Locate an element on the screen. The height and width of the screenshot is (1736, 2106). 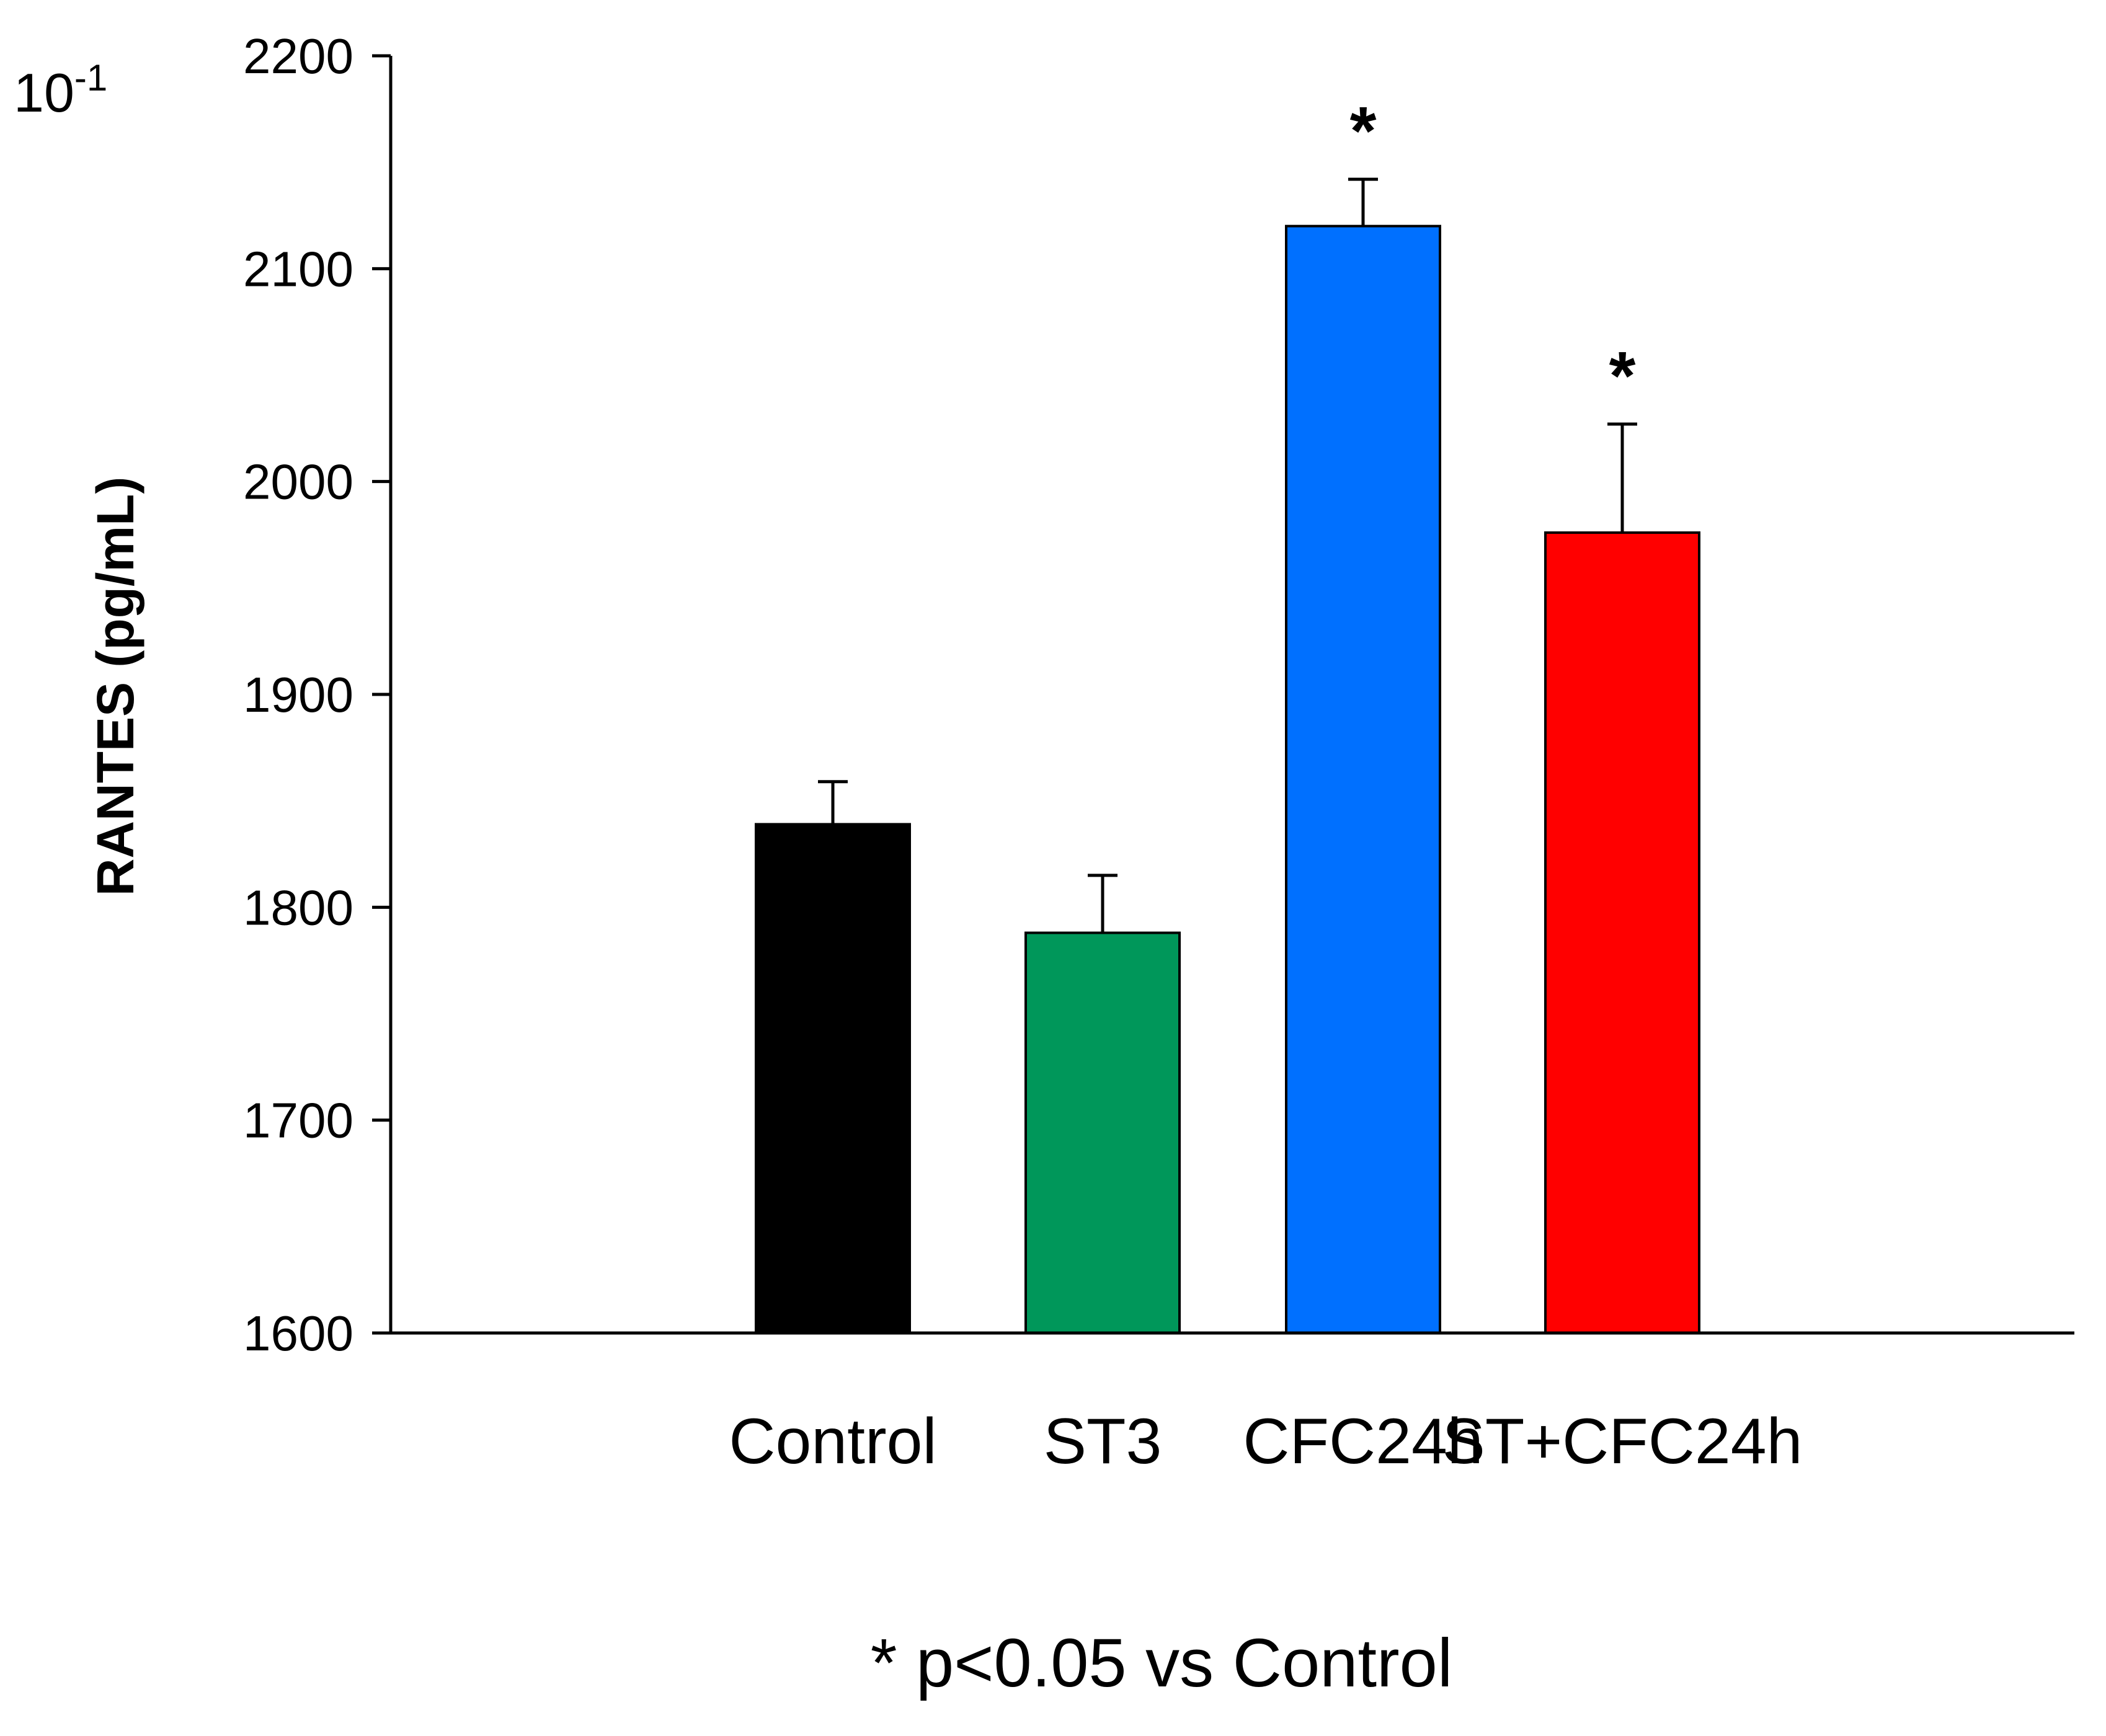
scale-label: 10-1 is located at coordinates (60, 90).